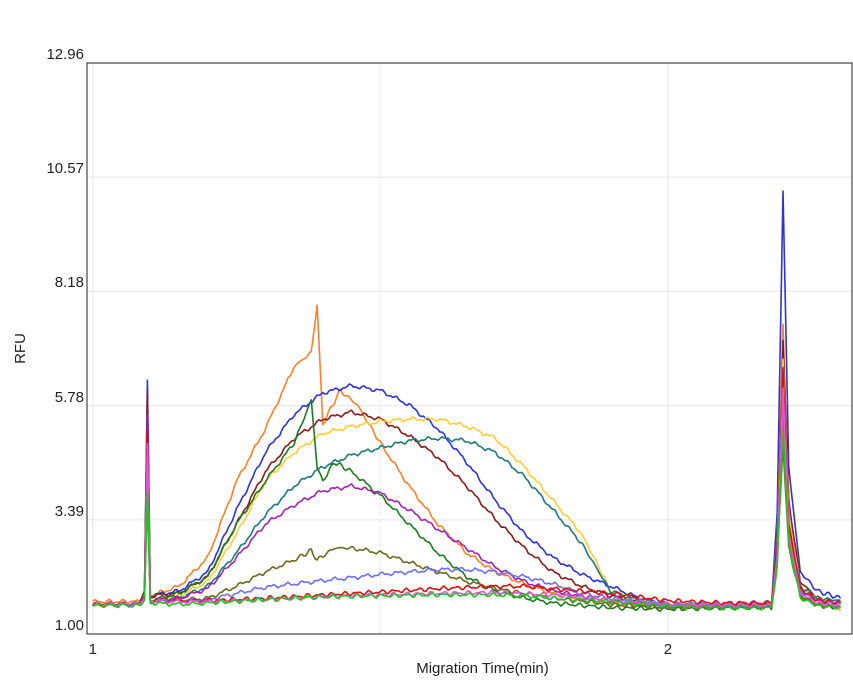 The image size is (853, 697). I want to click on y-tick-label: 3.39, so click(69, 511).